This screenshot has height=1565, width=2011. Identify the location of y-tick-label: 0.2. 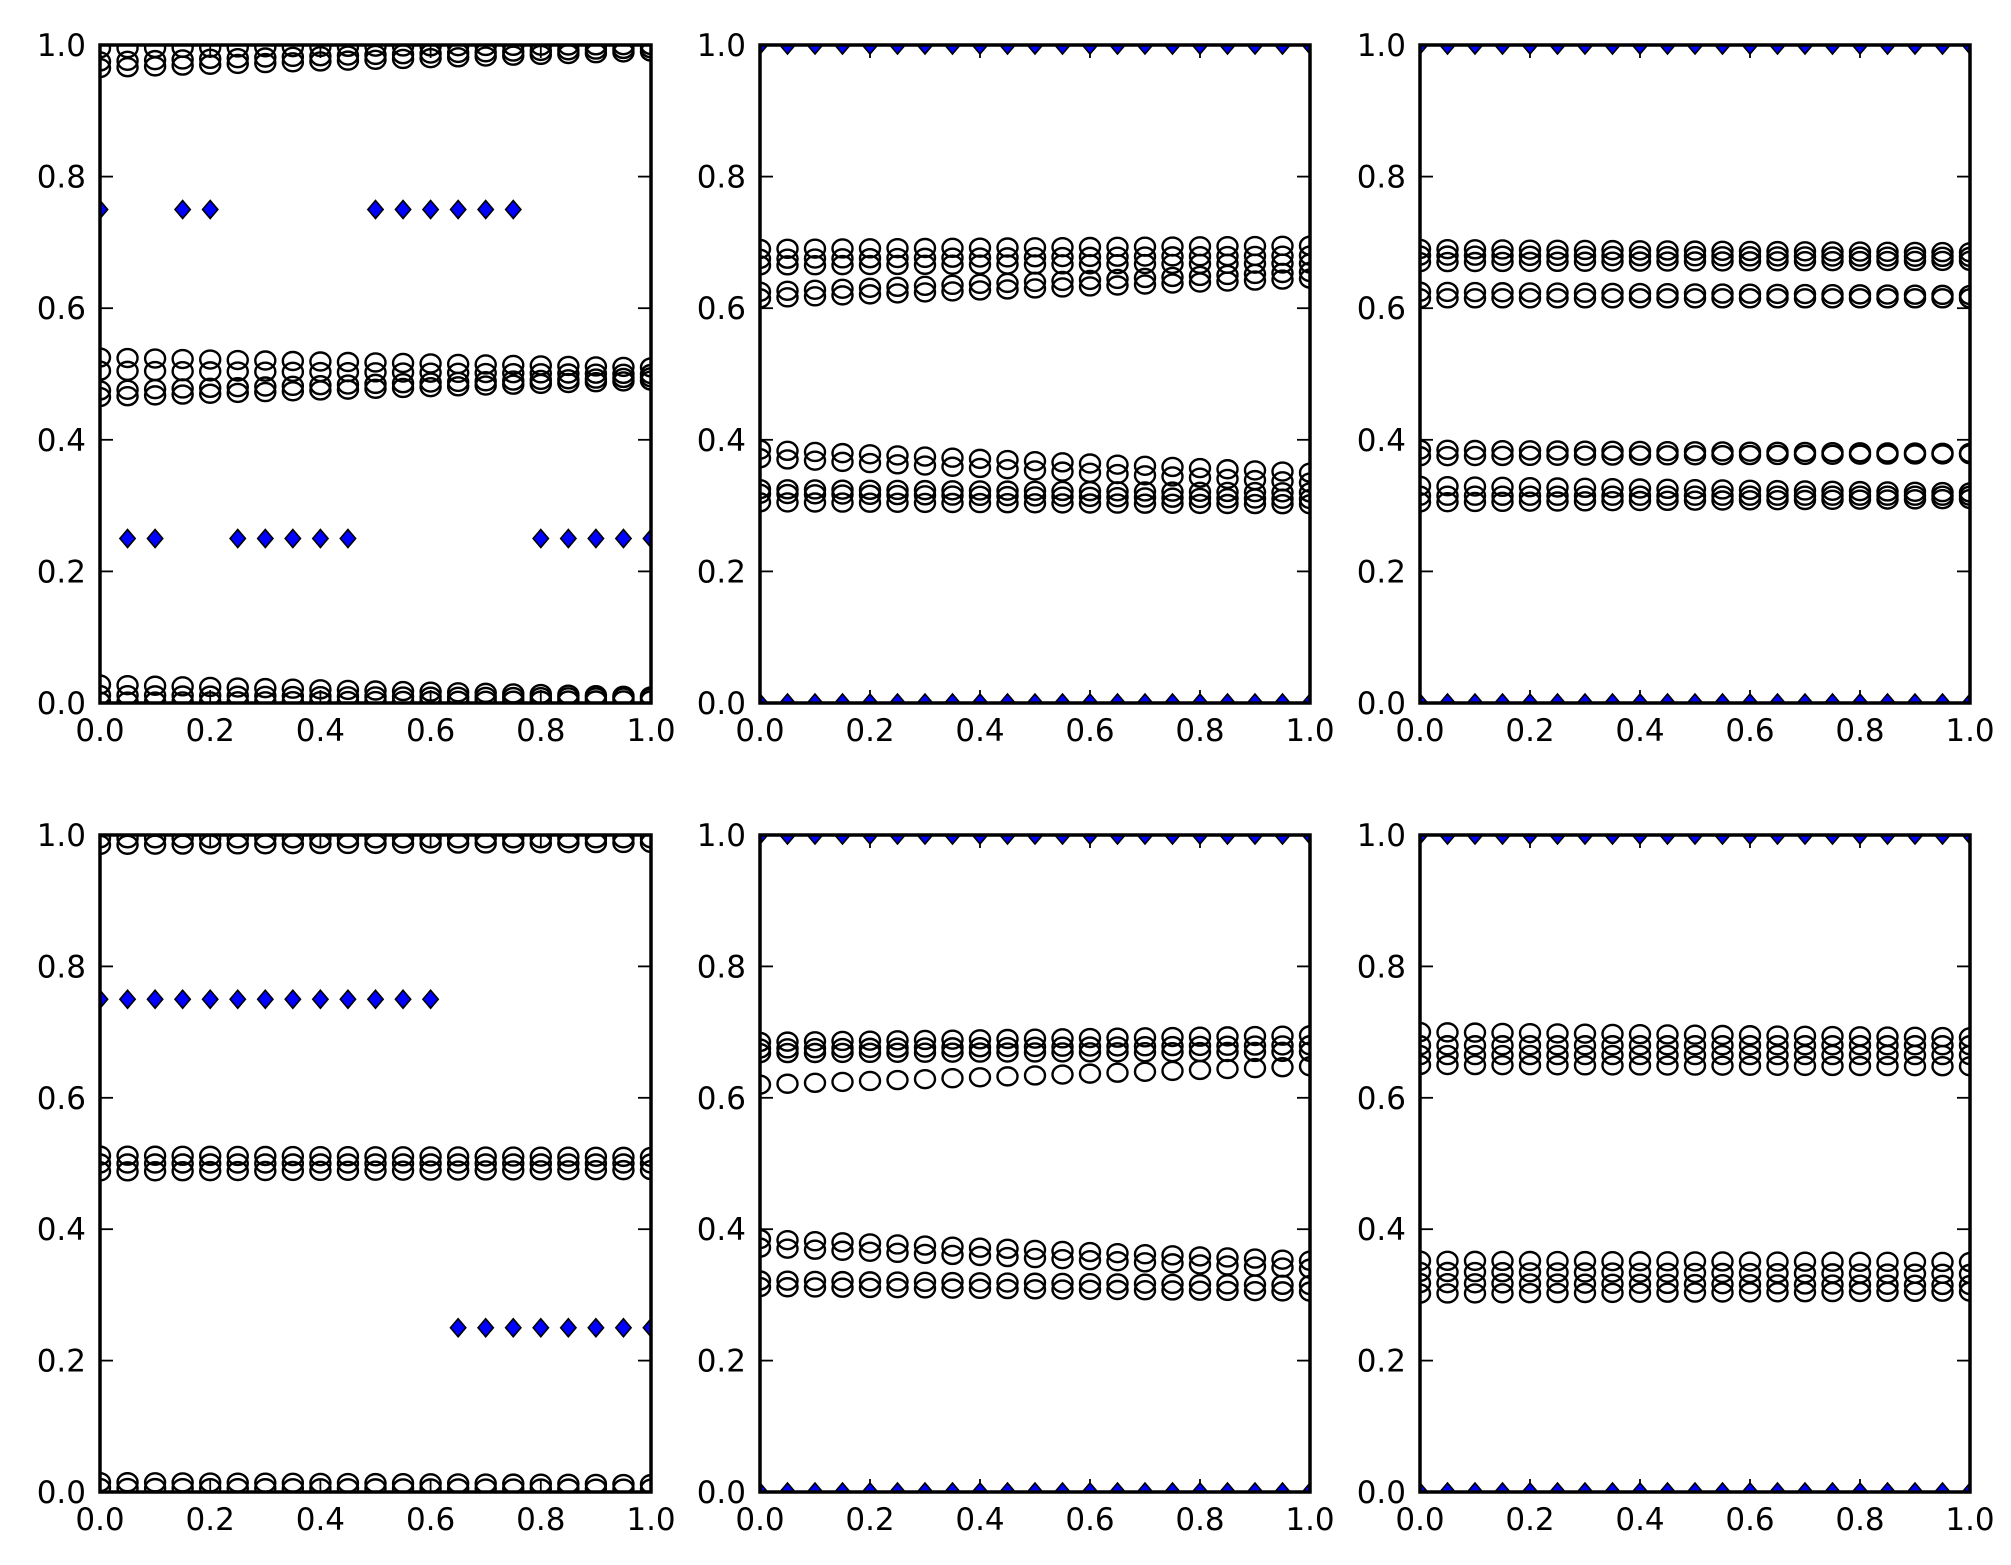
(61, 1362).